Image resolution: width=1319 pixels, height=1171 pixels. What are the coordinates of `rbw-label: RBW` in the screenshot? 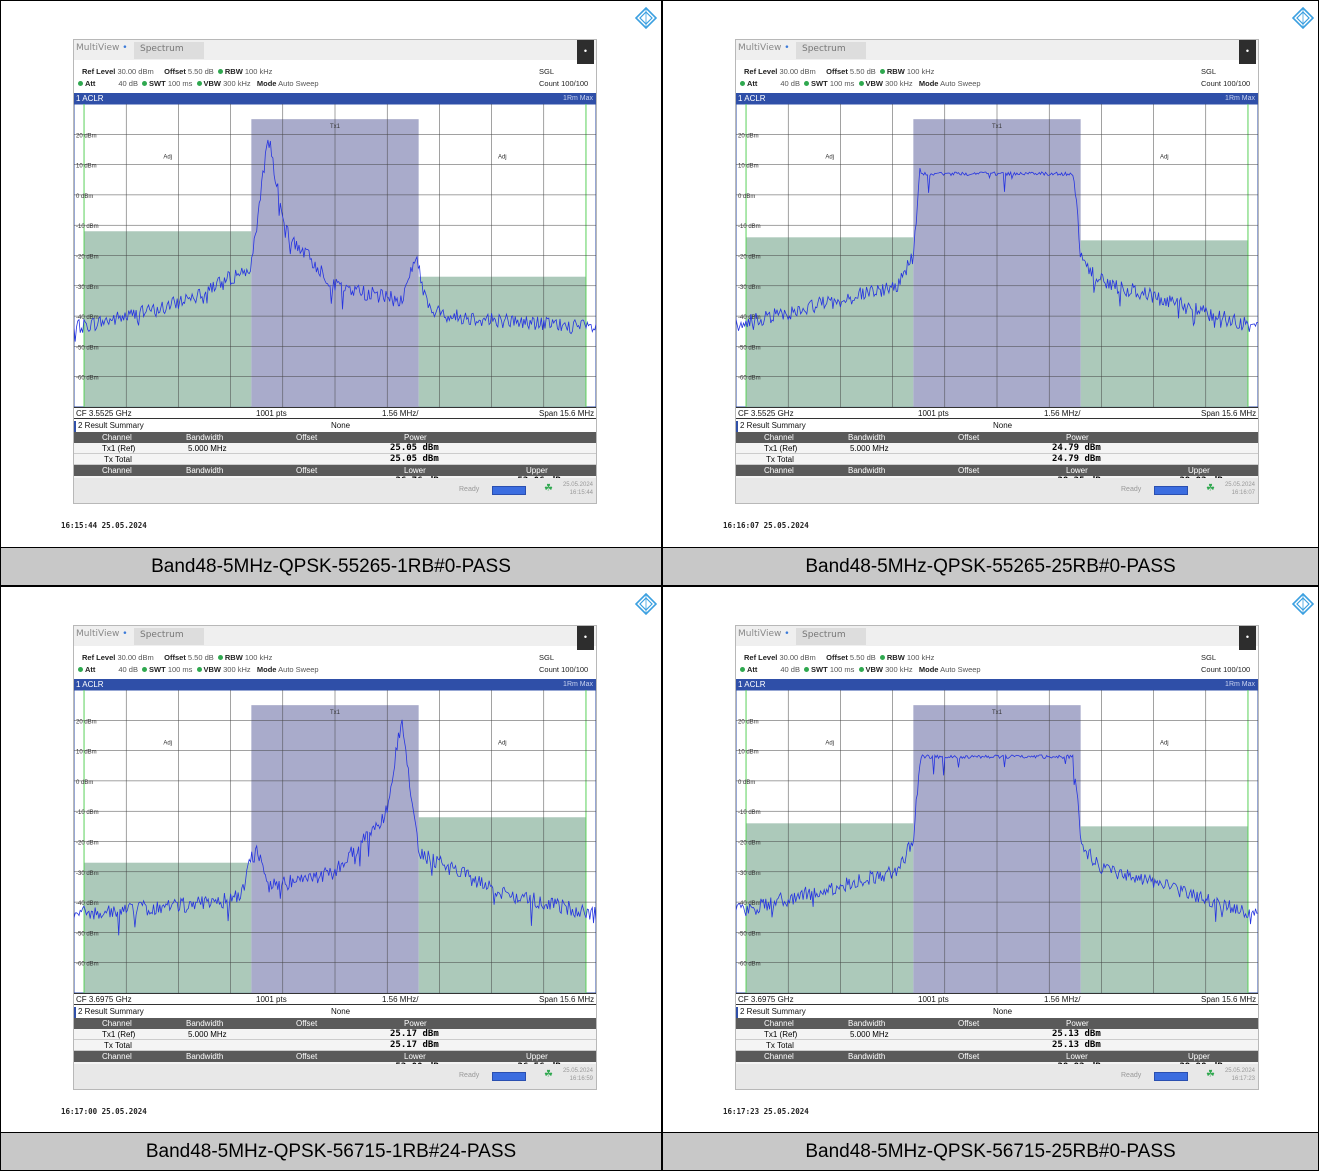 It's located at (895, 657).